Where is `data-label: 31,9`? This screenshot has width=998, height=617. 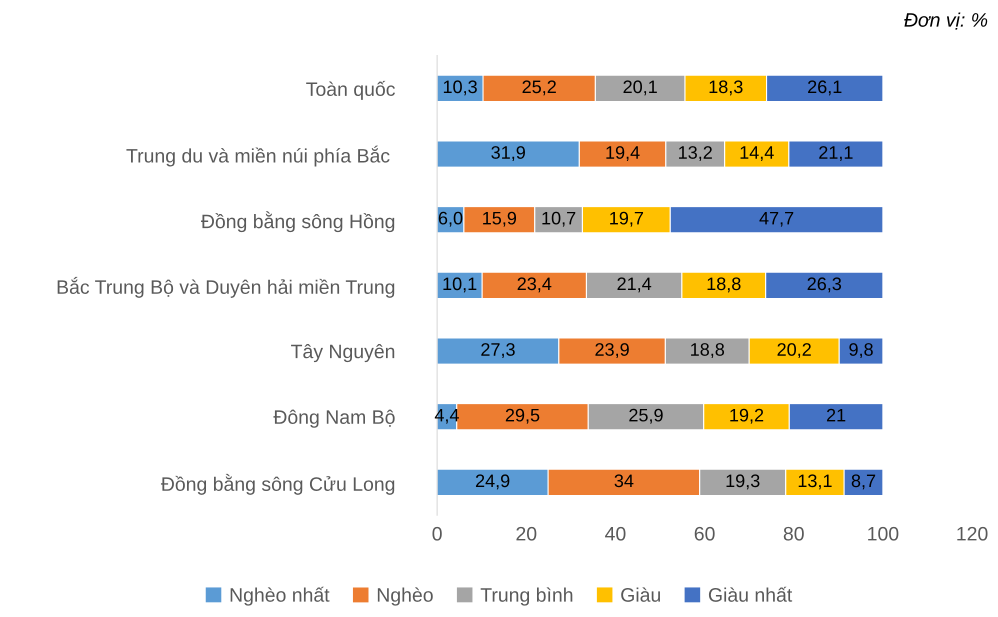
data-label: 31,9 is located at coordinates (508, 154).